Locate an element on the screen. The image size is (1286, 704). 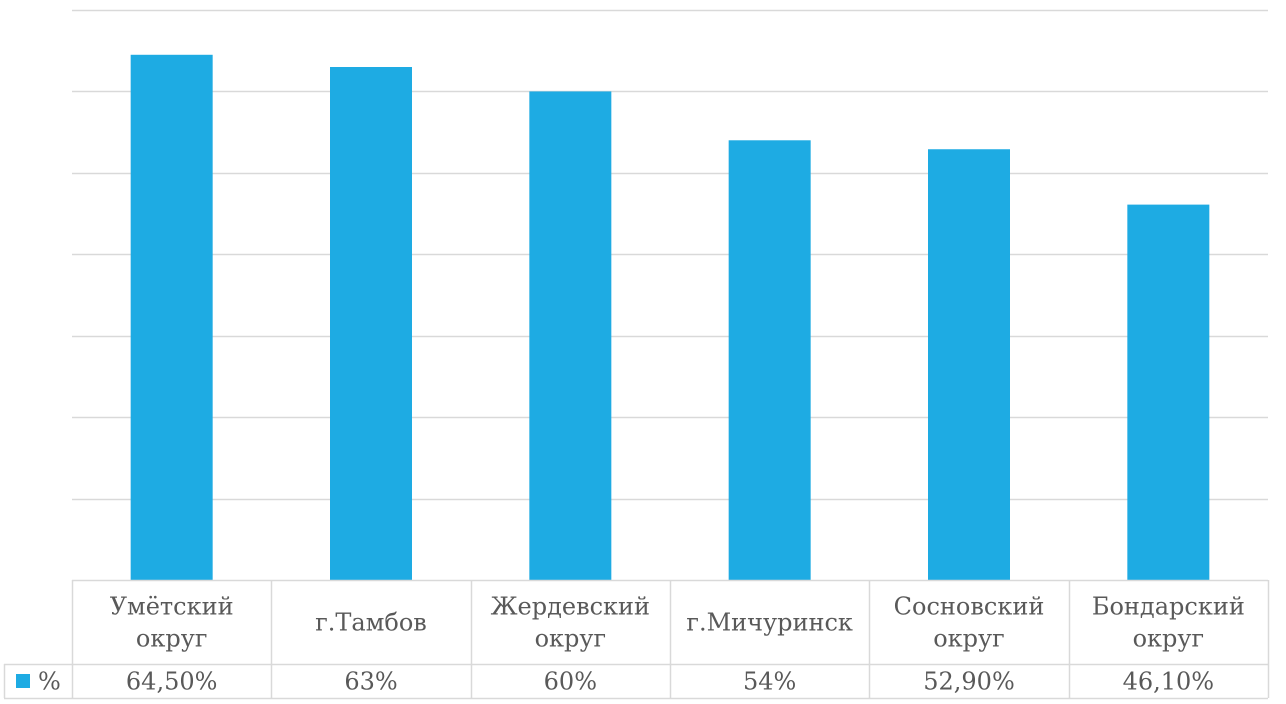
category-label: Сосновский округ is located at coordinates (969, 622).